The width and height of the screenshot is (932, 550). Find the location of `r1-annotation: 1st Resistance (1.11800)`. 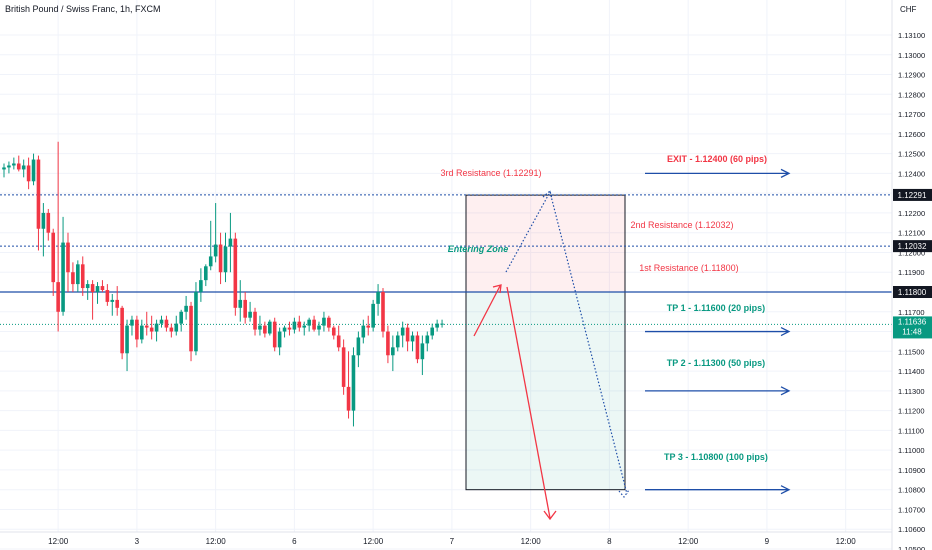

r1-annotation: 1st Resistance (1.11800) is located at coordinates (688, 268).